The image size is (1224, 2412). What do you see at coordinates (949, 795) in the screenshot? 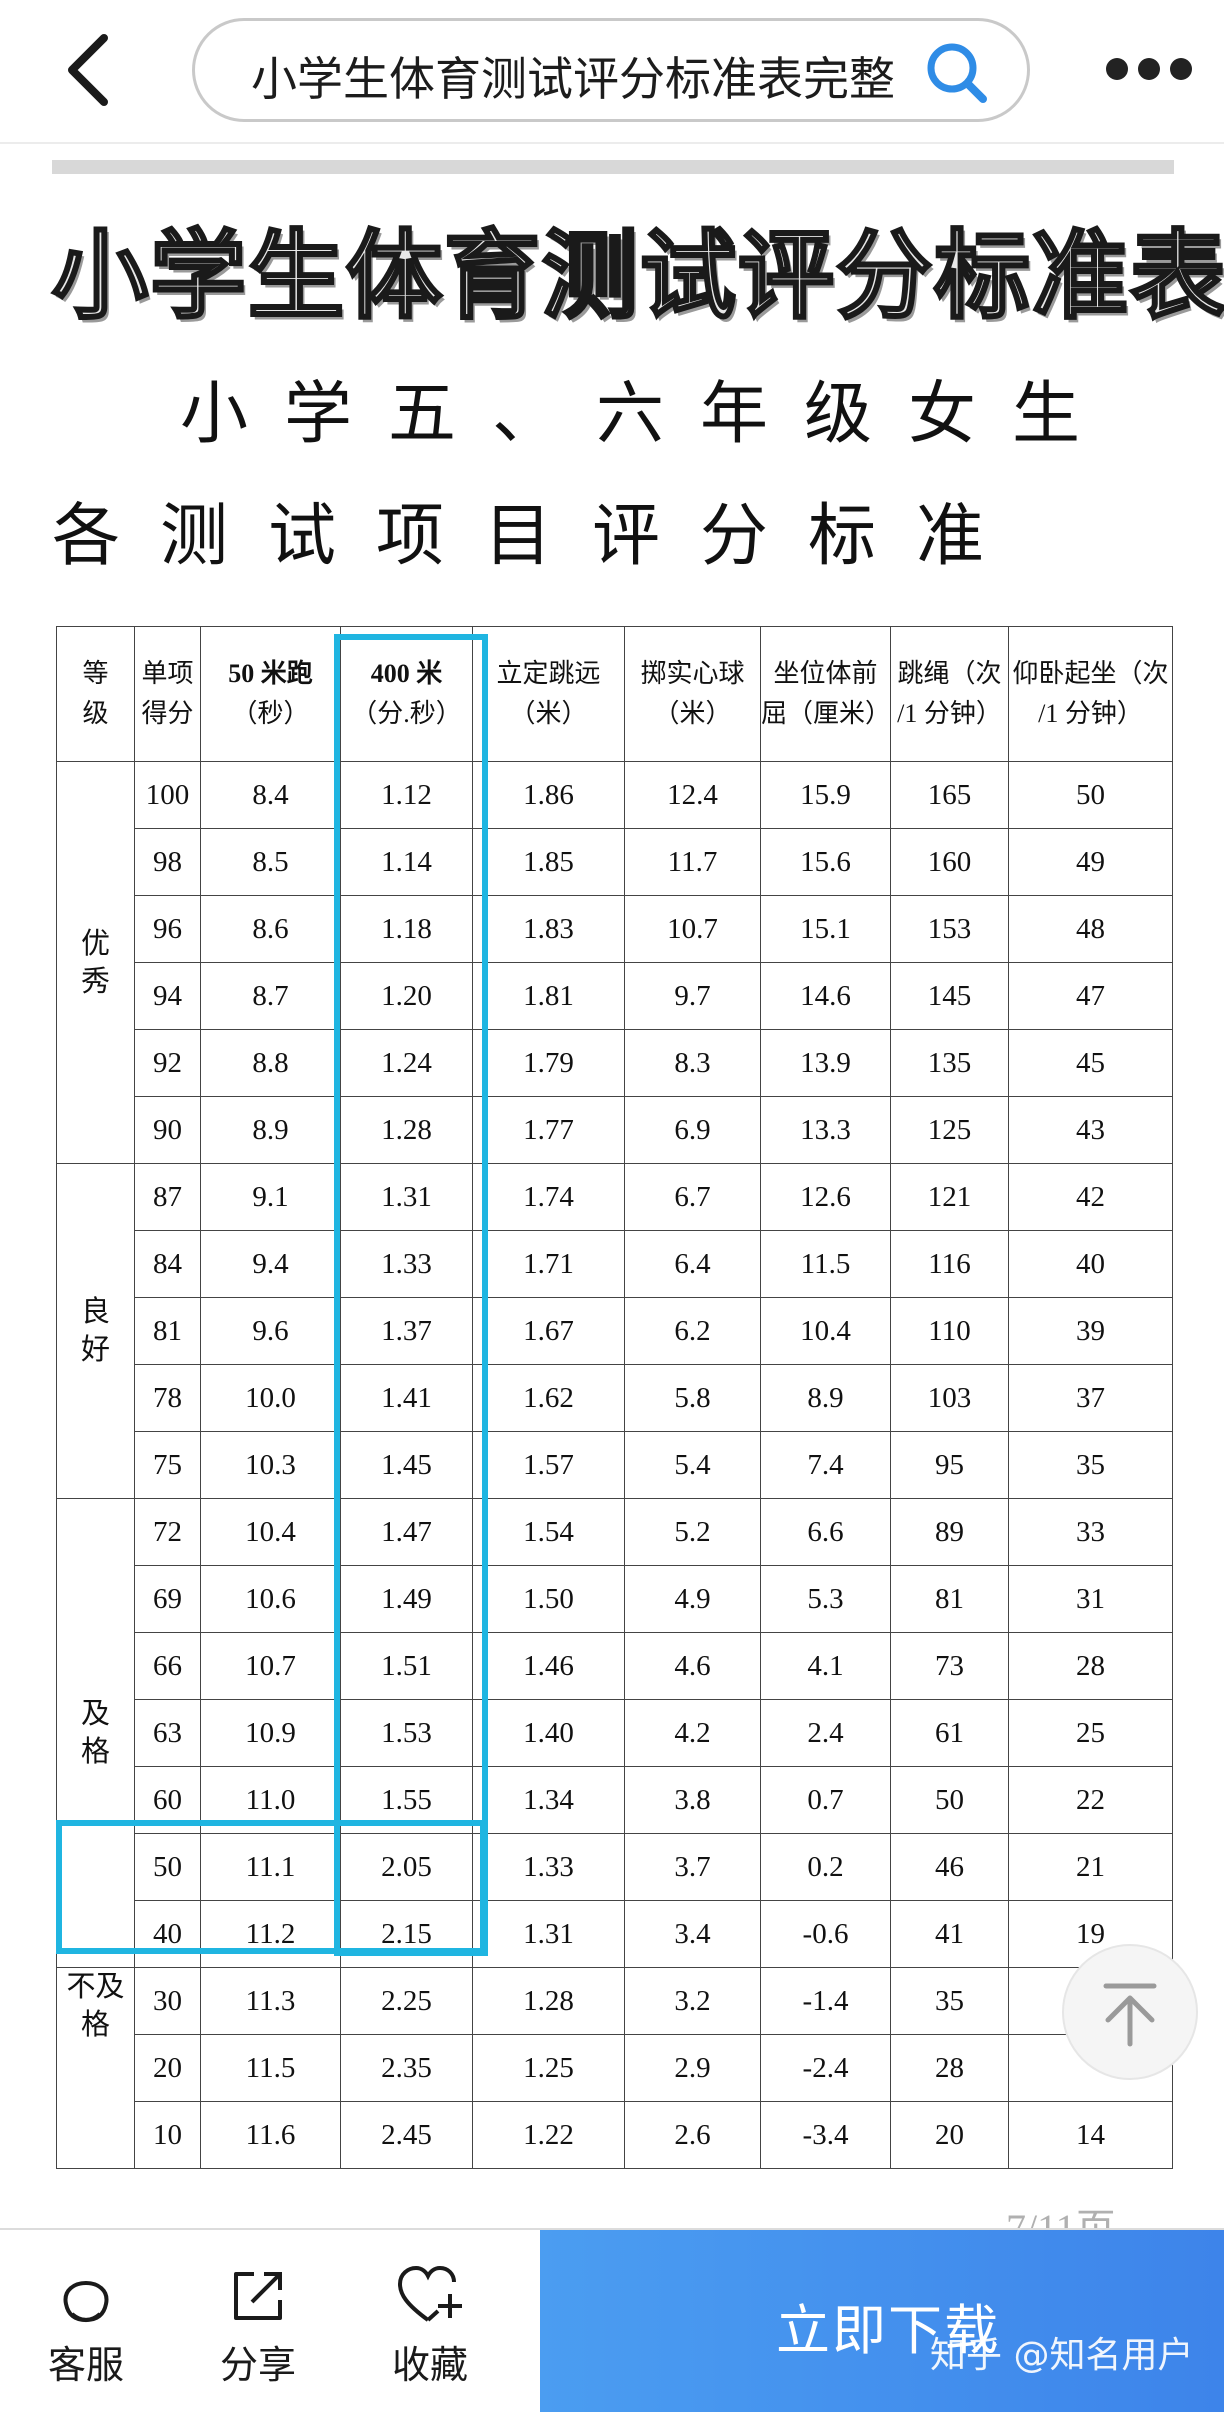
I see `table-cell: 165` at bounding box center [949, 795].